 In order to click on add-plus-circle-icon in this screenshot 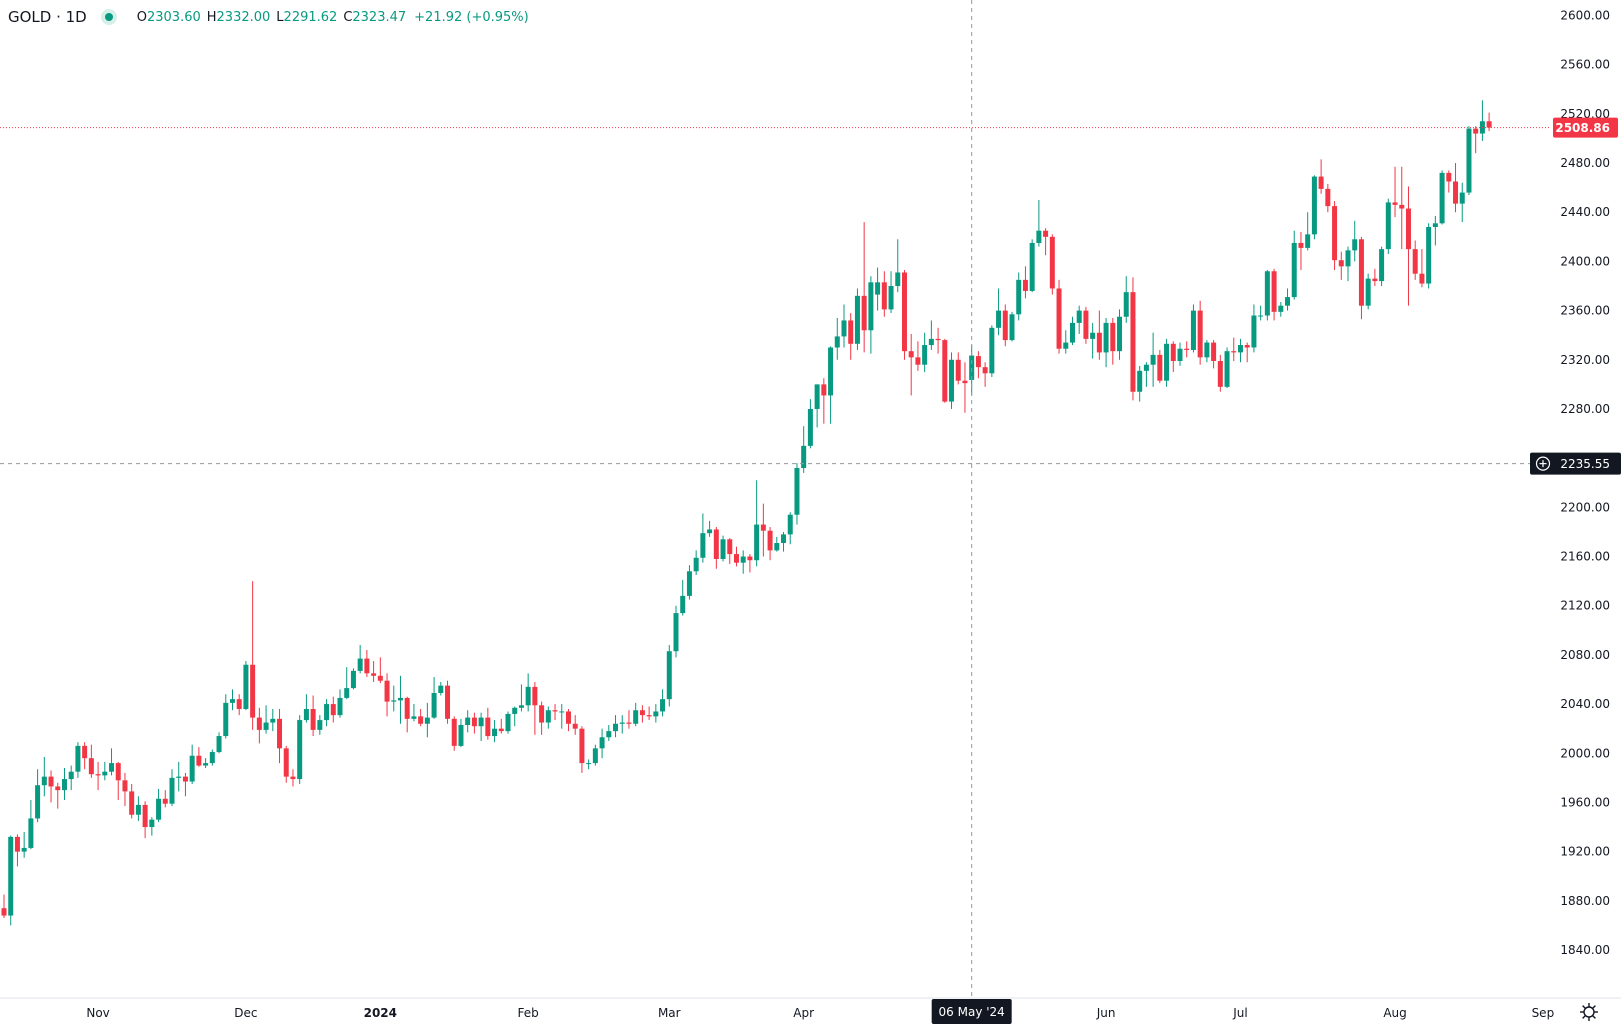, I will do `click(1543, 463)`.